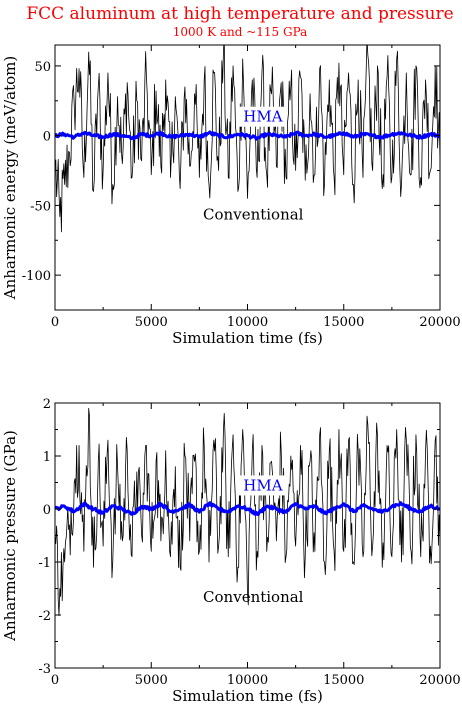 This screenshot has width=462, height=705. What do you see at coordinates (55, 322) in the screenshot?
I see `energy-x-tick-label: 0` at bounding box center [55, 322].